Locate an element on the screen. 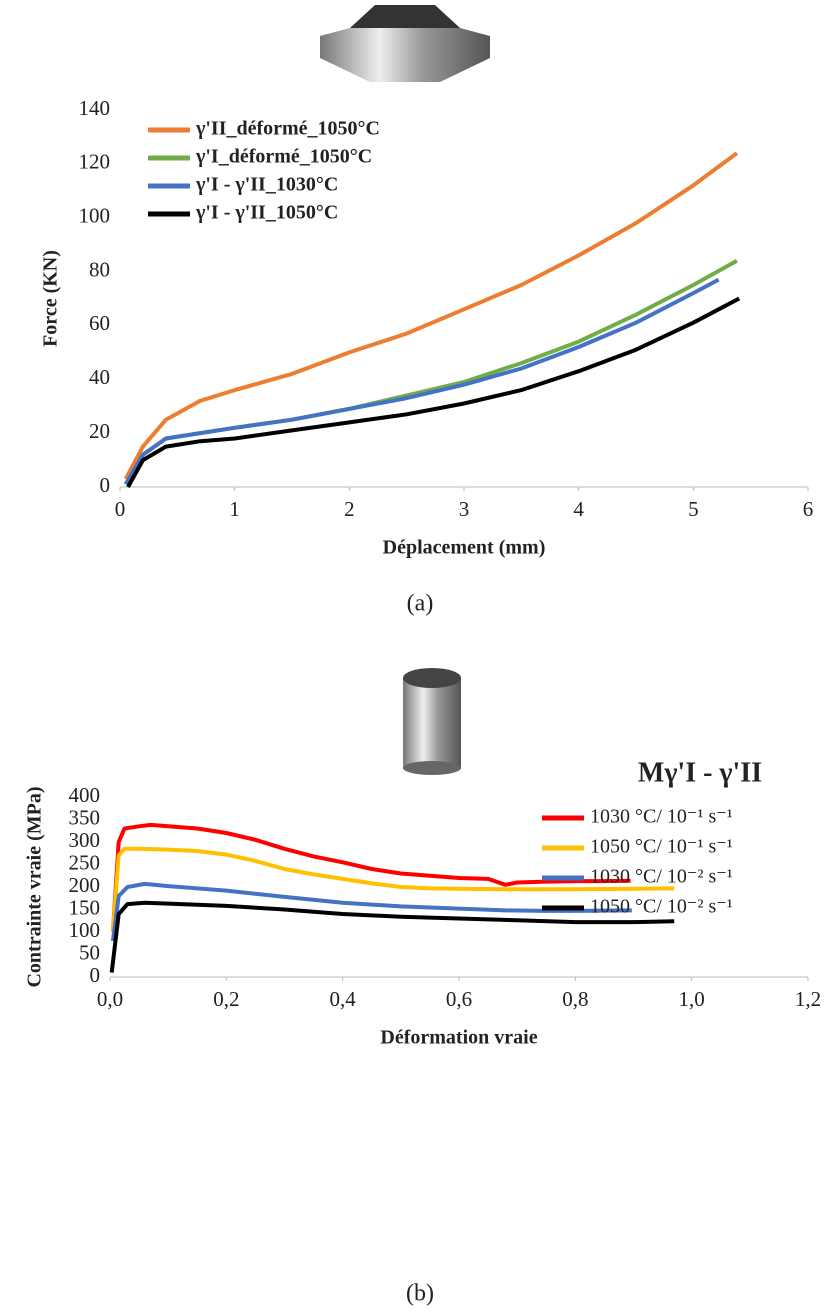  x-tick-label: 0,2 is located at coordinates (226, 999).